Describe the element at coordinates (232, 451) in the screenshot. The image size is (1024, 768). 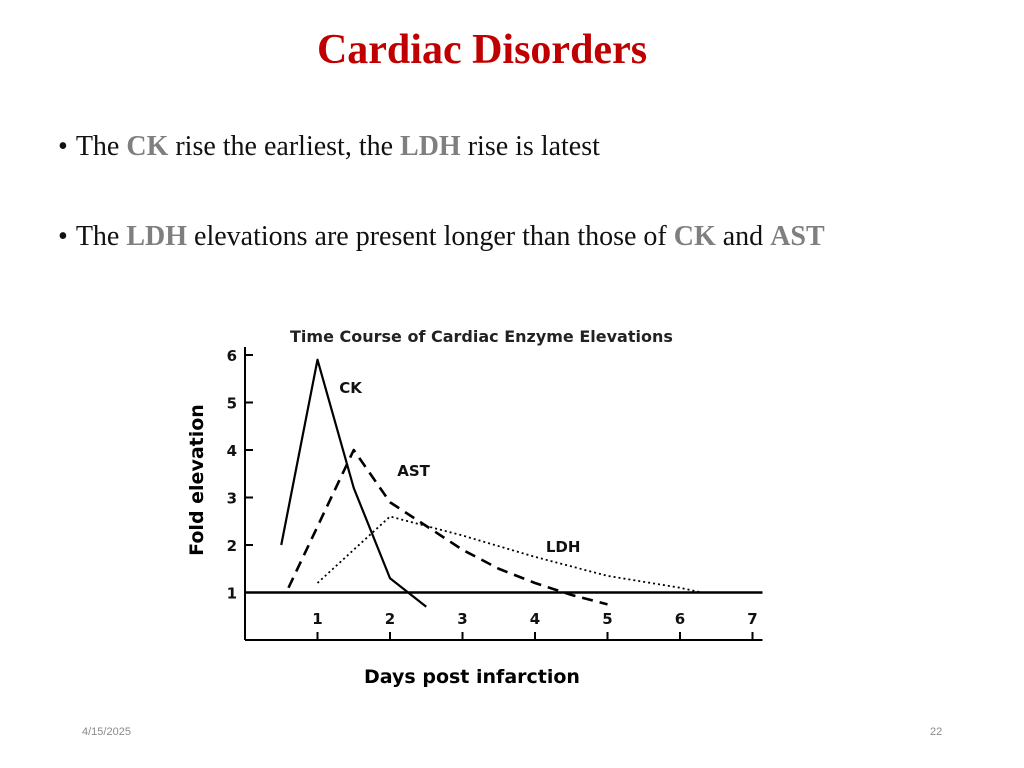
I see `y-tick-label: 4` at that location.